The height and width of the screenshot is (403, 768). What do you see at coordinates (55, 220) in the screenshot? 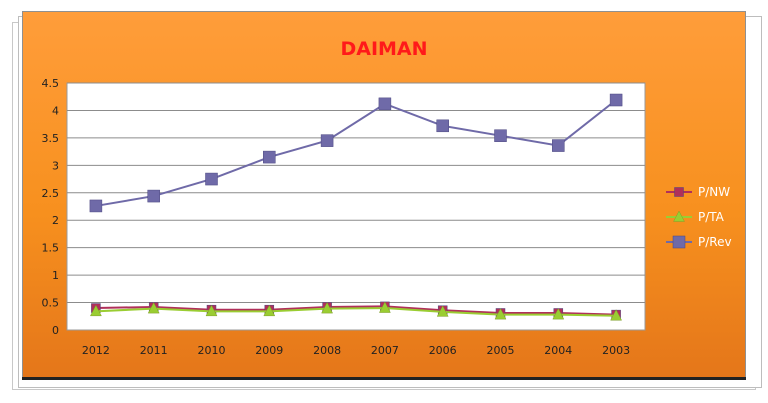
I see `y-tick-label: 2` at bounding box center [55, 220].